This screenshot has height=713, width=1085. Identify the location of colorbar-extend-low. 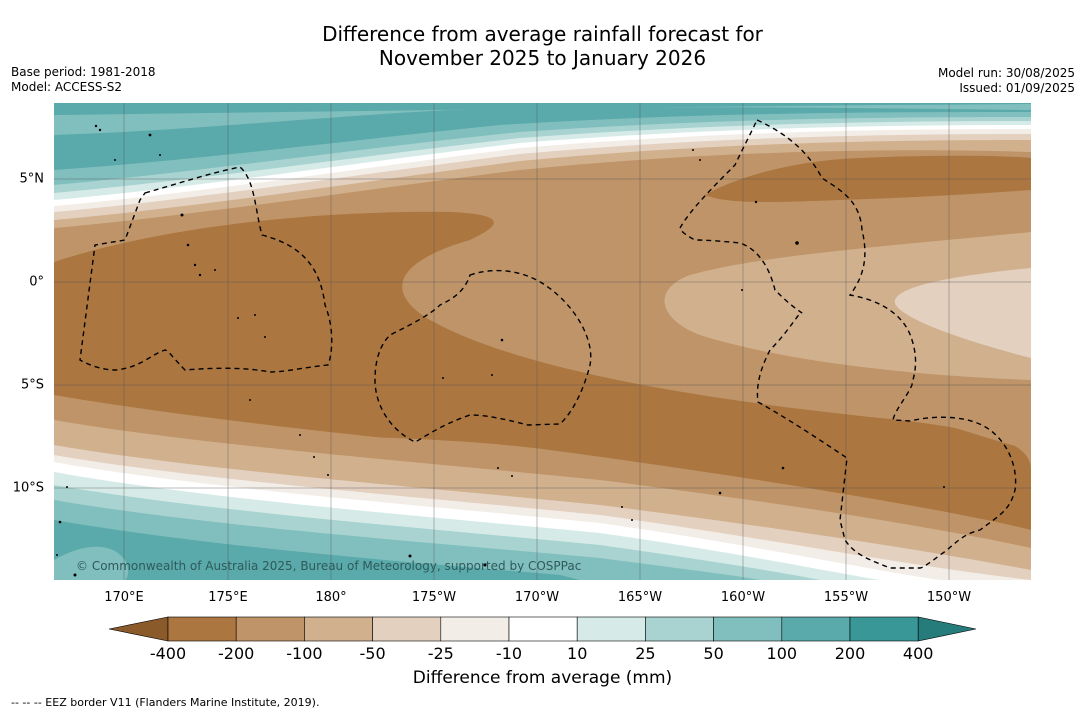
(138, 629).